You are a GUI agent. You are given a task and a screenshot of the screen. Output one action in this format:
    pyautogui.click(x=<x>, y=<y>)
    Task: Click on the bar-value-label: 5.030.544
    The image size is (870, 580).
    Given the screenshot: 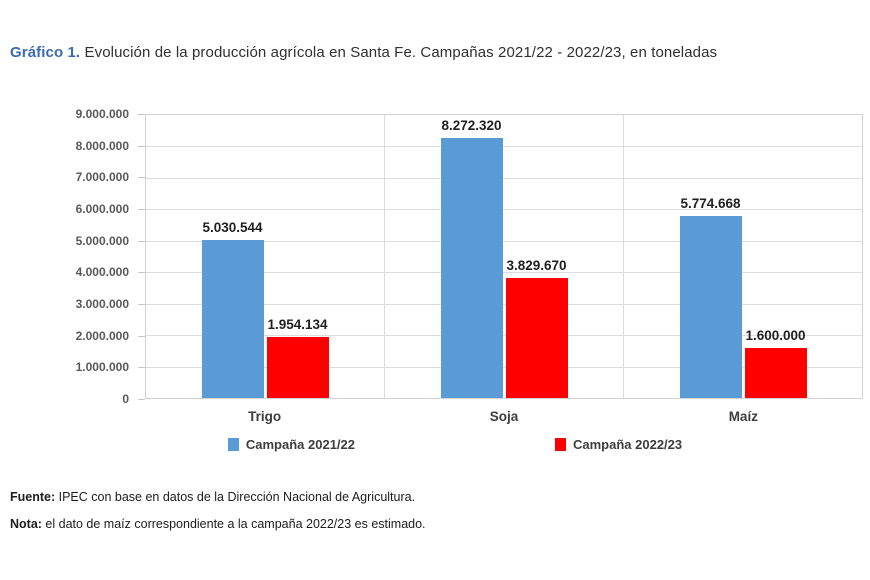 What is the action you would take?
    pyautogui.click(x=232, y=227)
    